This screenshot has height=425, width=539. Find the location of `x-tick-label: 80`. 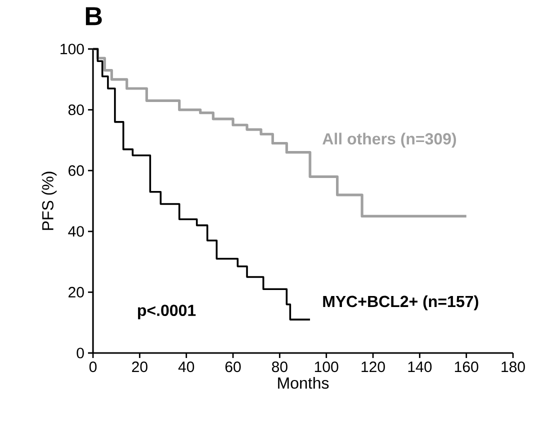

x-tick-label: 80 is located at coordinates (280, 367).